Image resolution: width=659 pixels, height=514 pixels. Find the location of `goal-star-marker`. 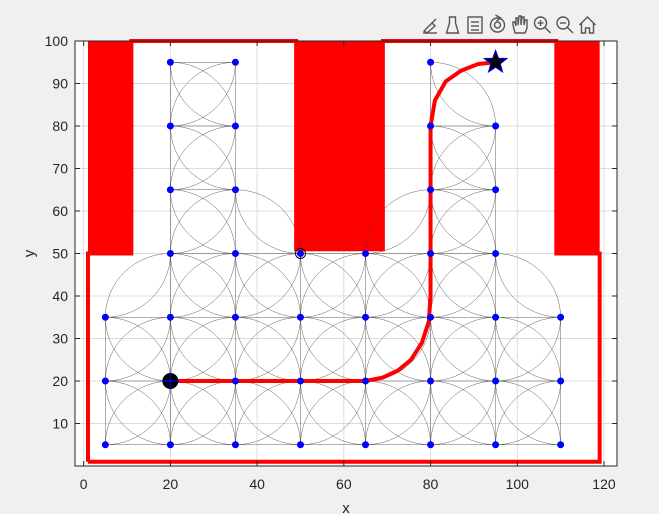

goal-star-marker is located at coordinates (495, 61).